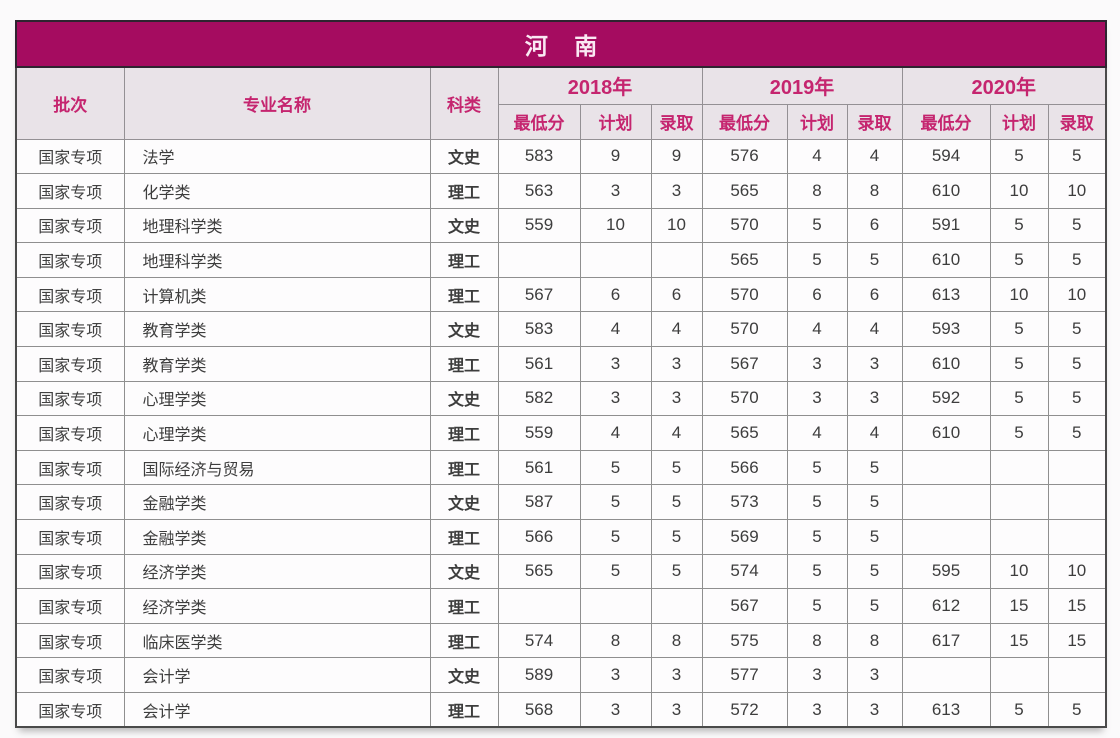 This screenshot has width=1120, height=738. I want to click on table-row: 国家专项 地理科学类 文史 559 10 10 570 5 6 591 5 5, so click(561, 225).